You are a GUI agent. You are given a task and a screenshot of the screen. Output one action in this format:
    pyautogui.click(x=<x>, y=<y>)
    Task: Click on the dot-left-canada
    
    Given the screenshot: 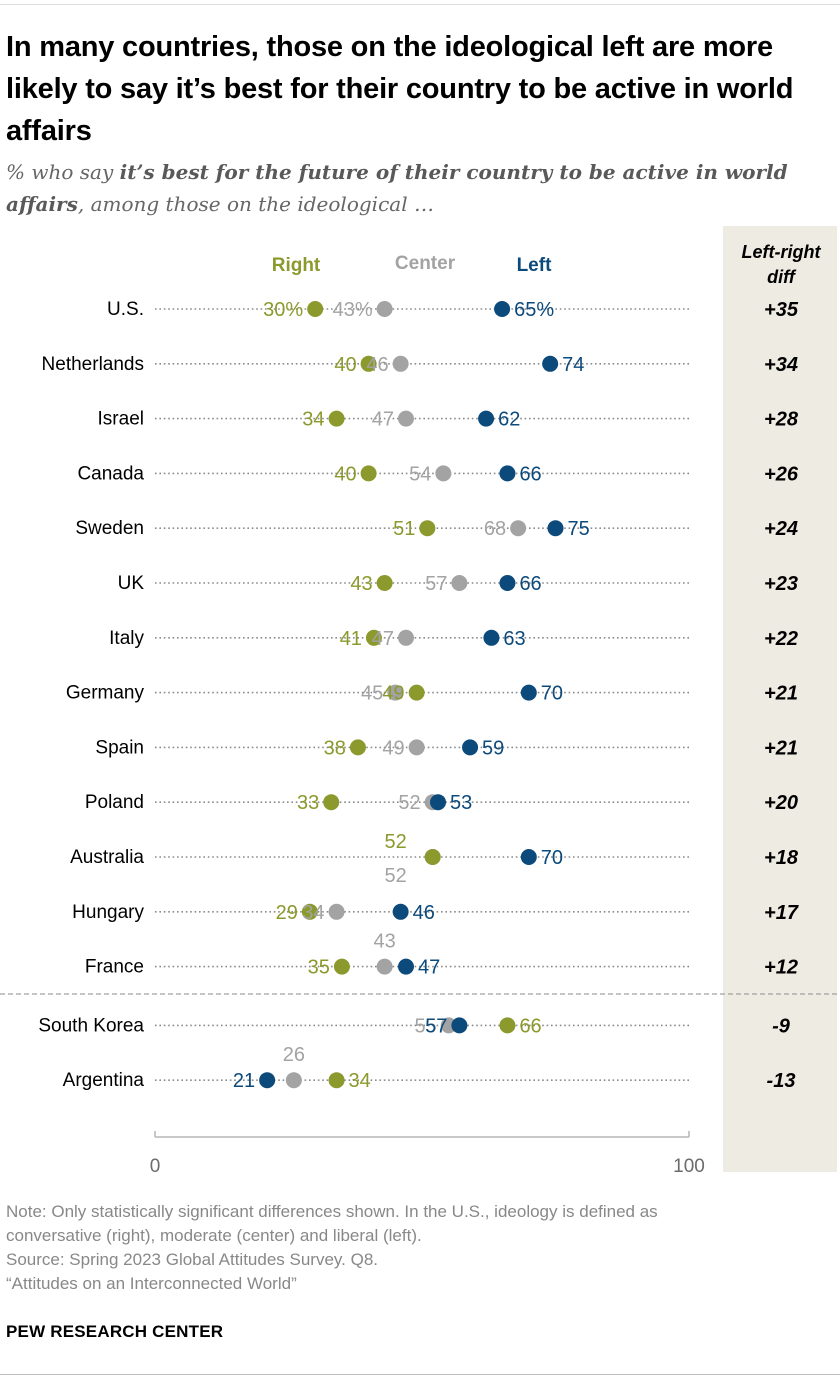 What is the action you would take?
    pyautogui.click(x=507, y=473)
    